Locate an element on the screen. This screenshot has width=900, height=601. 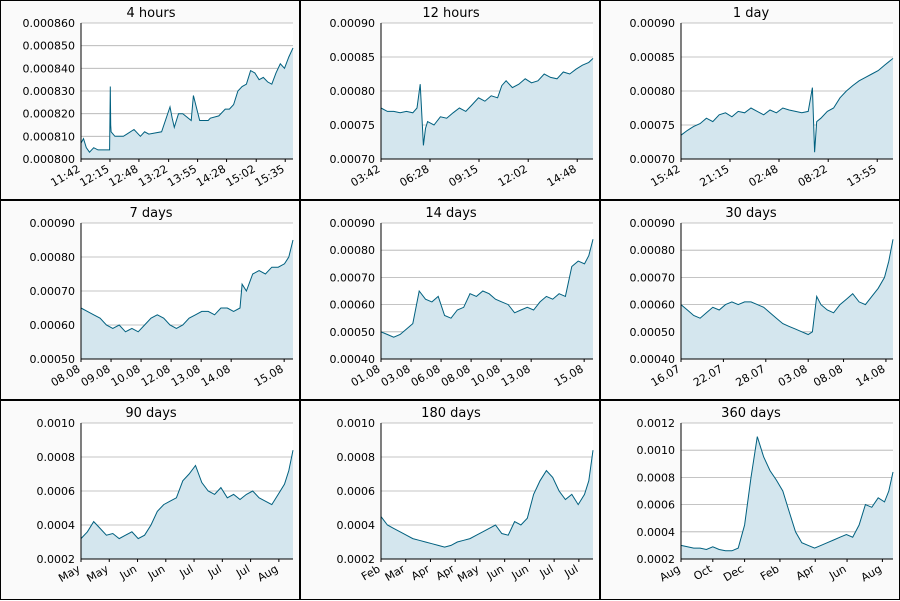
x-tick-label: 02:48 is located at coordinates (764, 175).